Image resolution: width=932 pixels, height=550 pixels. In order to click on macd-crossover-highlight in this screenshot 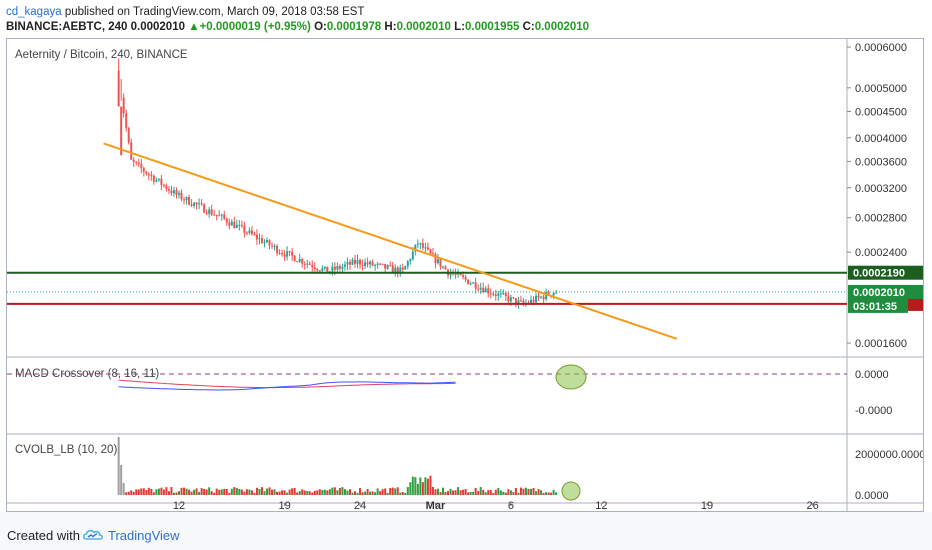, I will do `click(571, 377)`.